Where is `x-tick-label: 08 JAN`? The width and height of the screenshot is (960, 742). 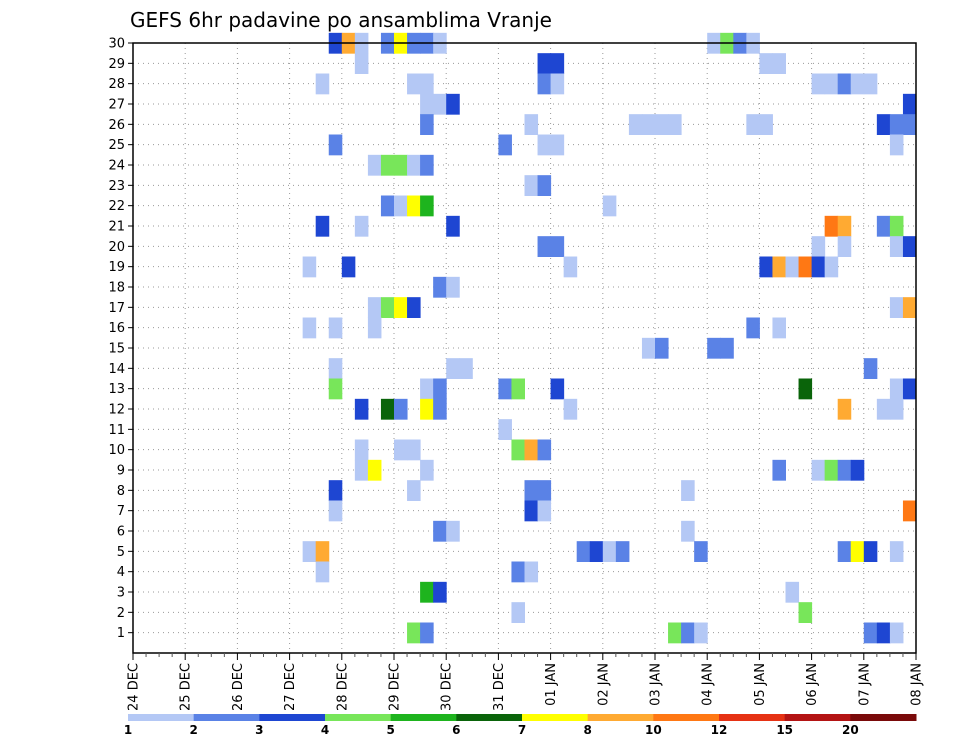
x-tick-label: 08 JAN is located at coordinates (917, 684).